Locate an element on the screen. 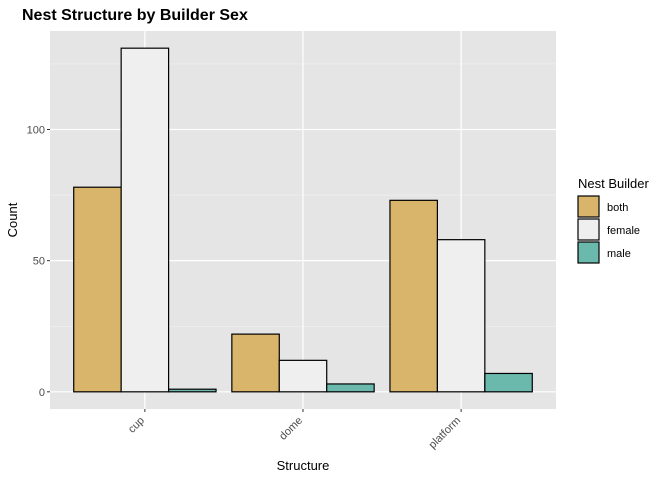 Image resolution: width=672 pixels, height=480 pixels. legend-key-female is located at coordinates (588, 229).